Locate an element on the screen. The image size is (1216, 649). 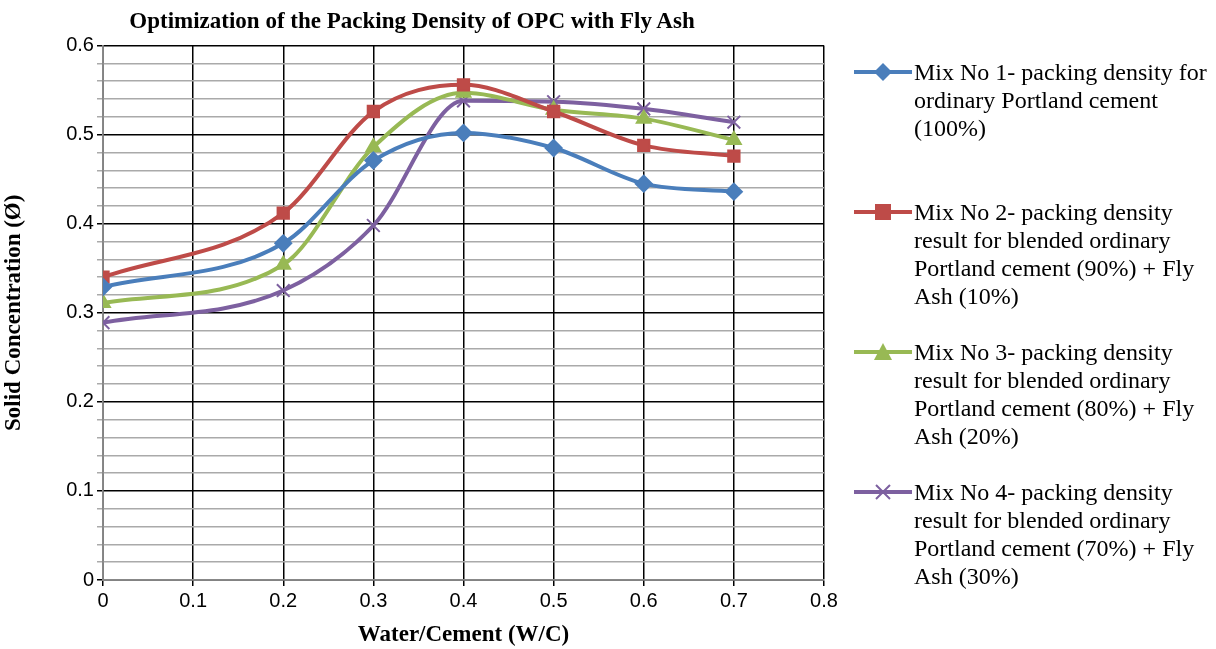
x-tick-label: 0.1 is located at coordinates (193, 599).